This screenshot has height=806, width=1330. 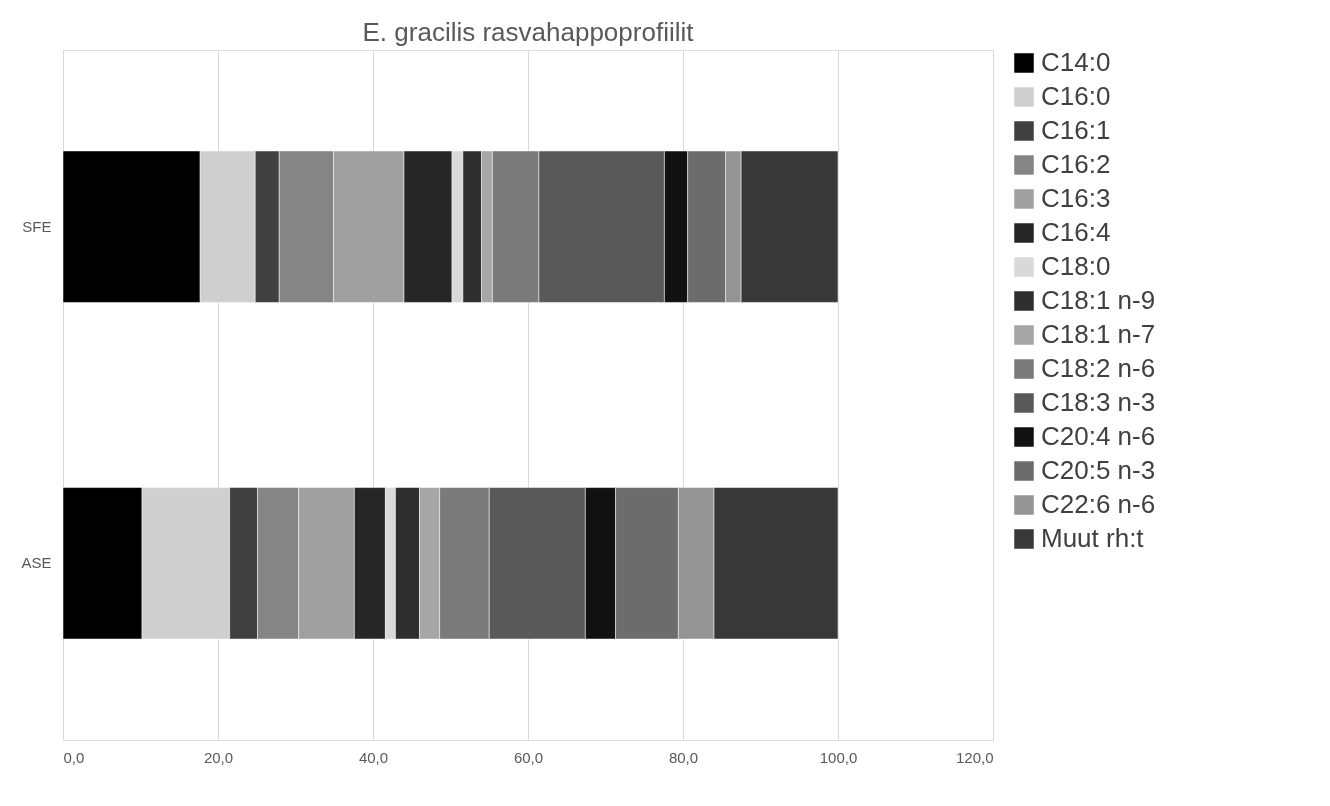 What do you see at coordinates (1098, 436) in the screenshot?
I see `legend-label: C20:4 n-6` at bounding box center [1098, 436].